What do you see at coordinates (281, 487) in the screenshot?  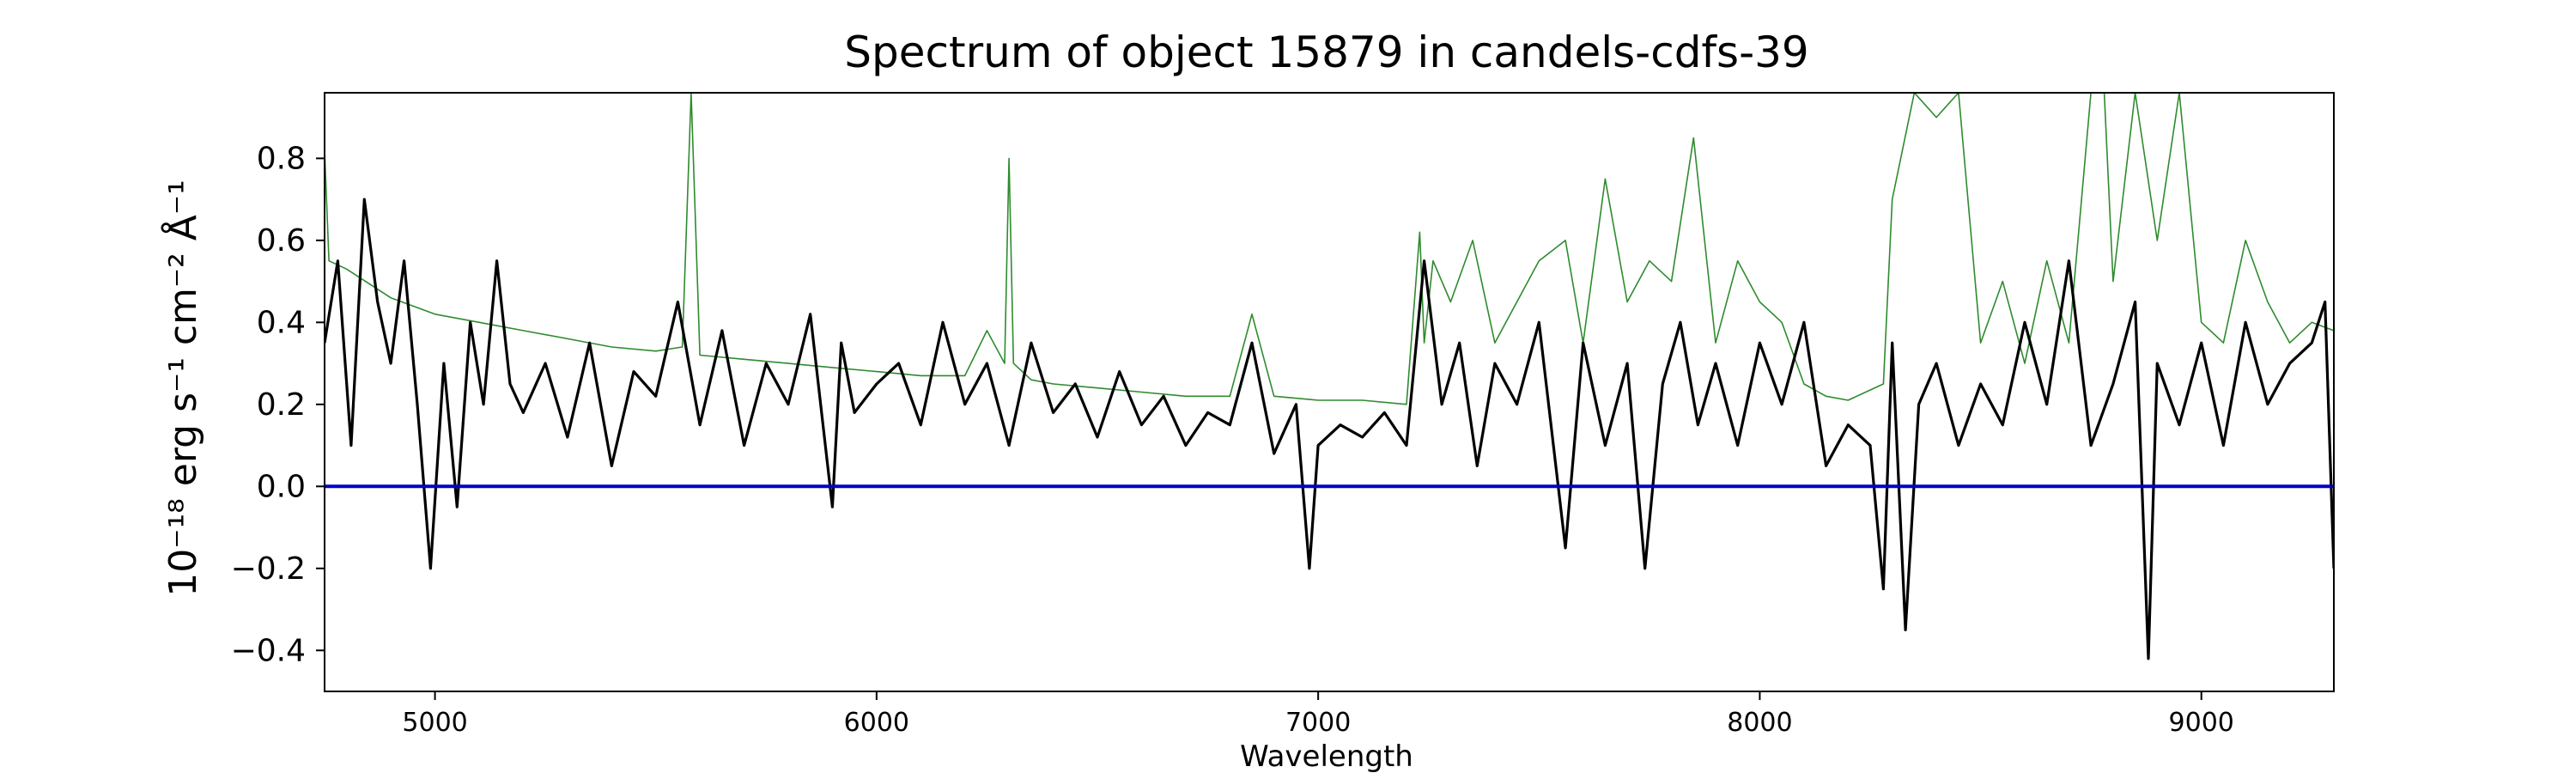 I see `y-tick-label: 0.0` at bounding box center [281, 487].